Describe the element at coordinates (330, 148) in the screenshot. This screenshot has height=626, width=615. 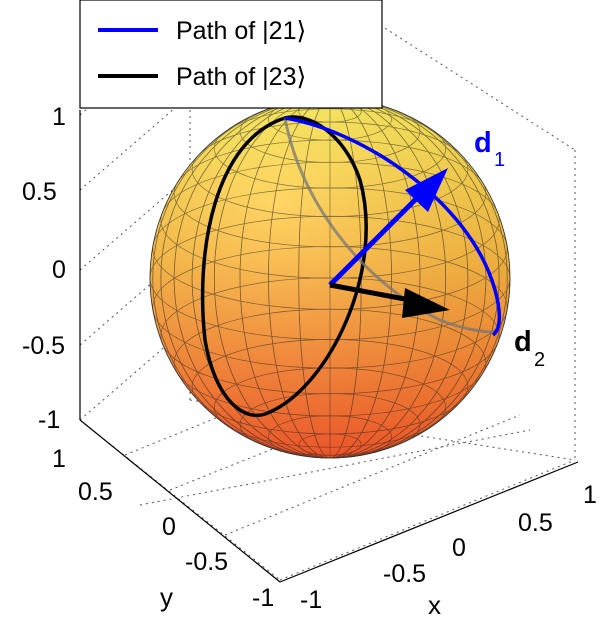
I see `latitude-line` at that location.